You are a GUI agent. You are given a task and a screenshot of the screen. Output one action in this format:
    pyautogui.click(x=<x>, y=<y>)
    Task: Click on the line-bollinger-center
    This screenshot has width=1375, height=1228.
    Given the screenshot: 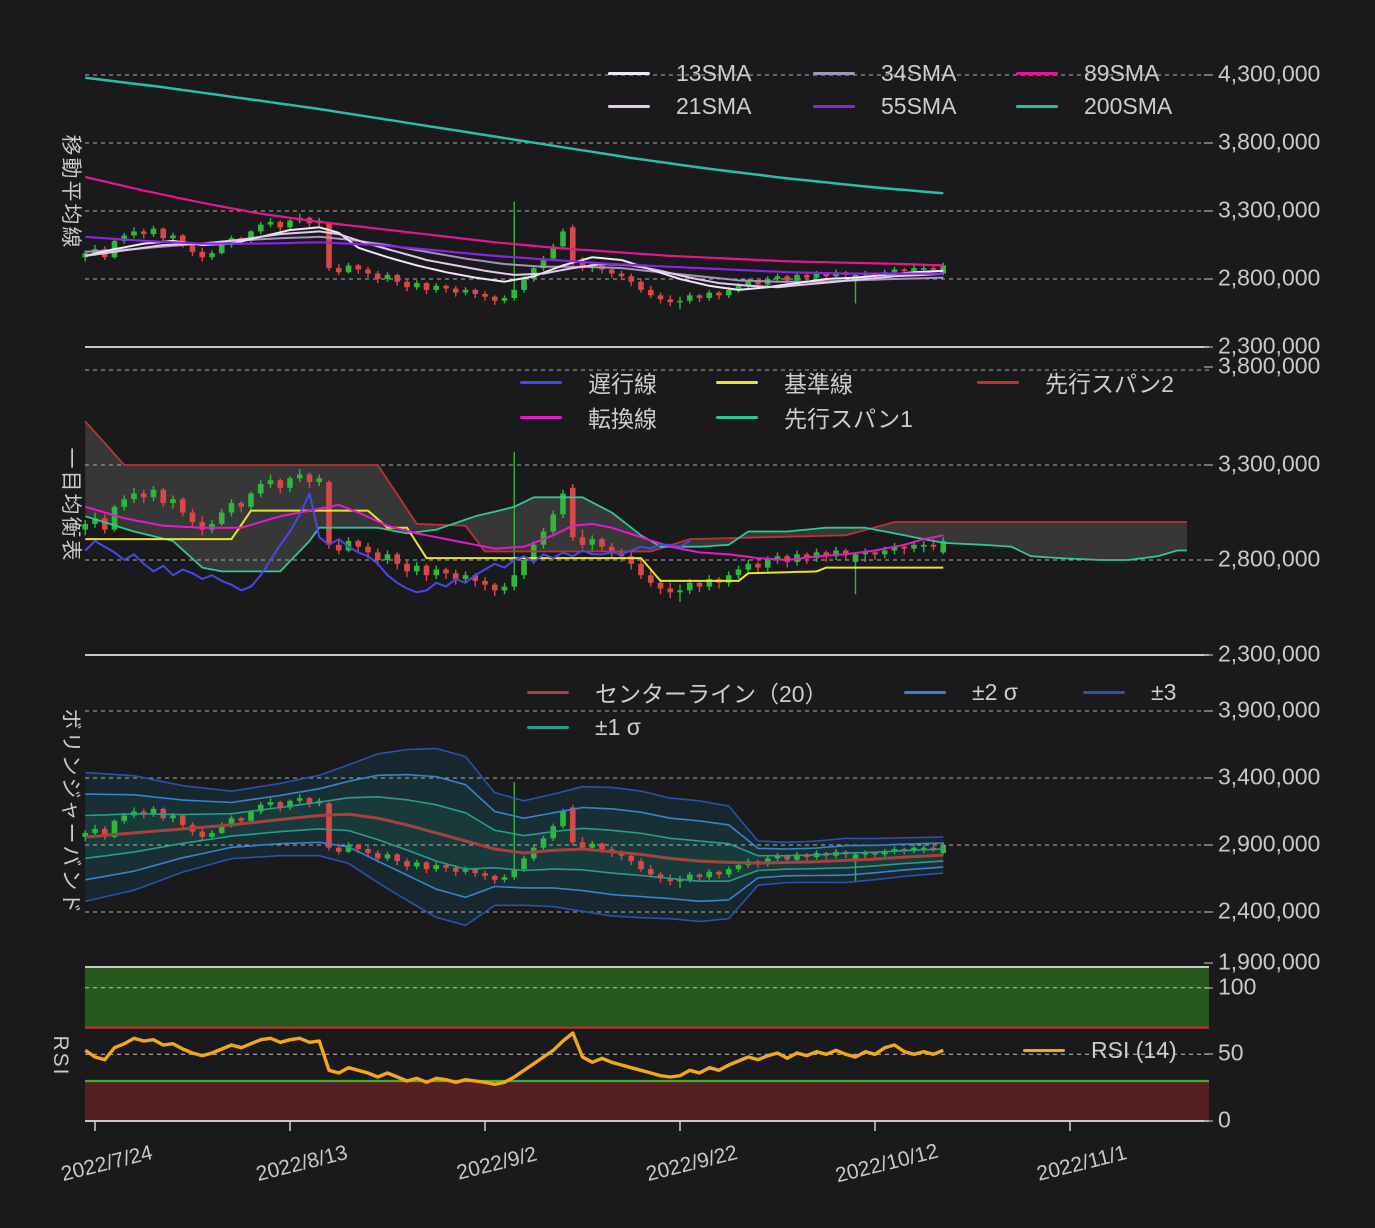 What is the action you would take?
    pyautogui.click(x=514, y=838)
    